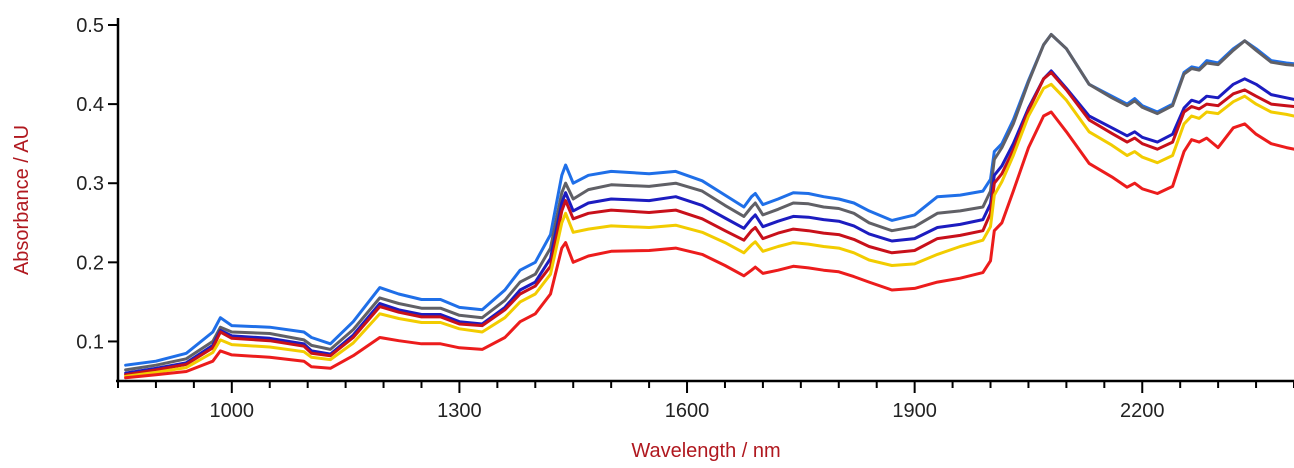 Image resolution: width=1294 pixels, height=468 pixels. I want to click on x-tick-label: 1000, so click(232, 411).